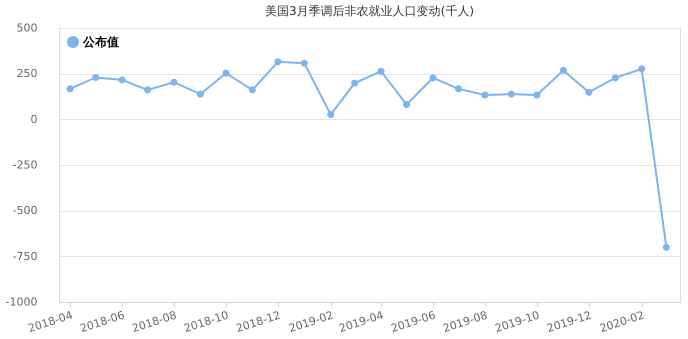 The height and width of the screenshot is (339, 688). I want to click on y-tick-label: 250, so click(27, 73).